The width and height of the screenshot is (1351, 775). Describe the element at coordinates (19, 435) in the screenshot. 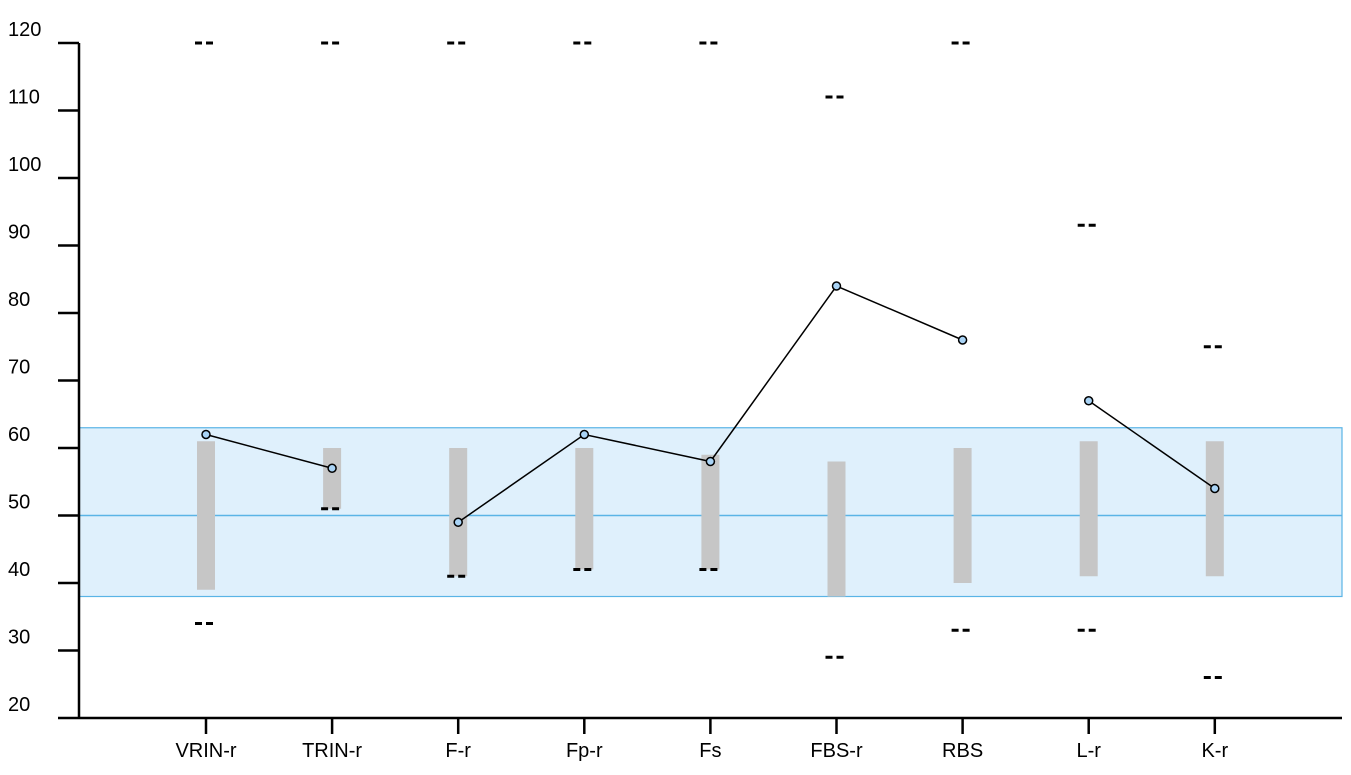

I see `y-tick-label: 60` at that location.